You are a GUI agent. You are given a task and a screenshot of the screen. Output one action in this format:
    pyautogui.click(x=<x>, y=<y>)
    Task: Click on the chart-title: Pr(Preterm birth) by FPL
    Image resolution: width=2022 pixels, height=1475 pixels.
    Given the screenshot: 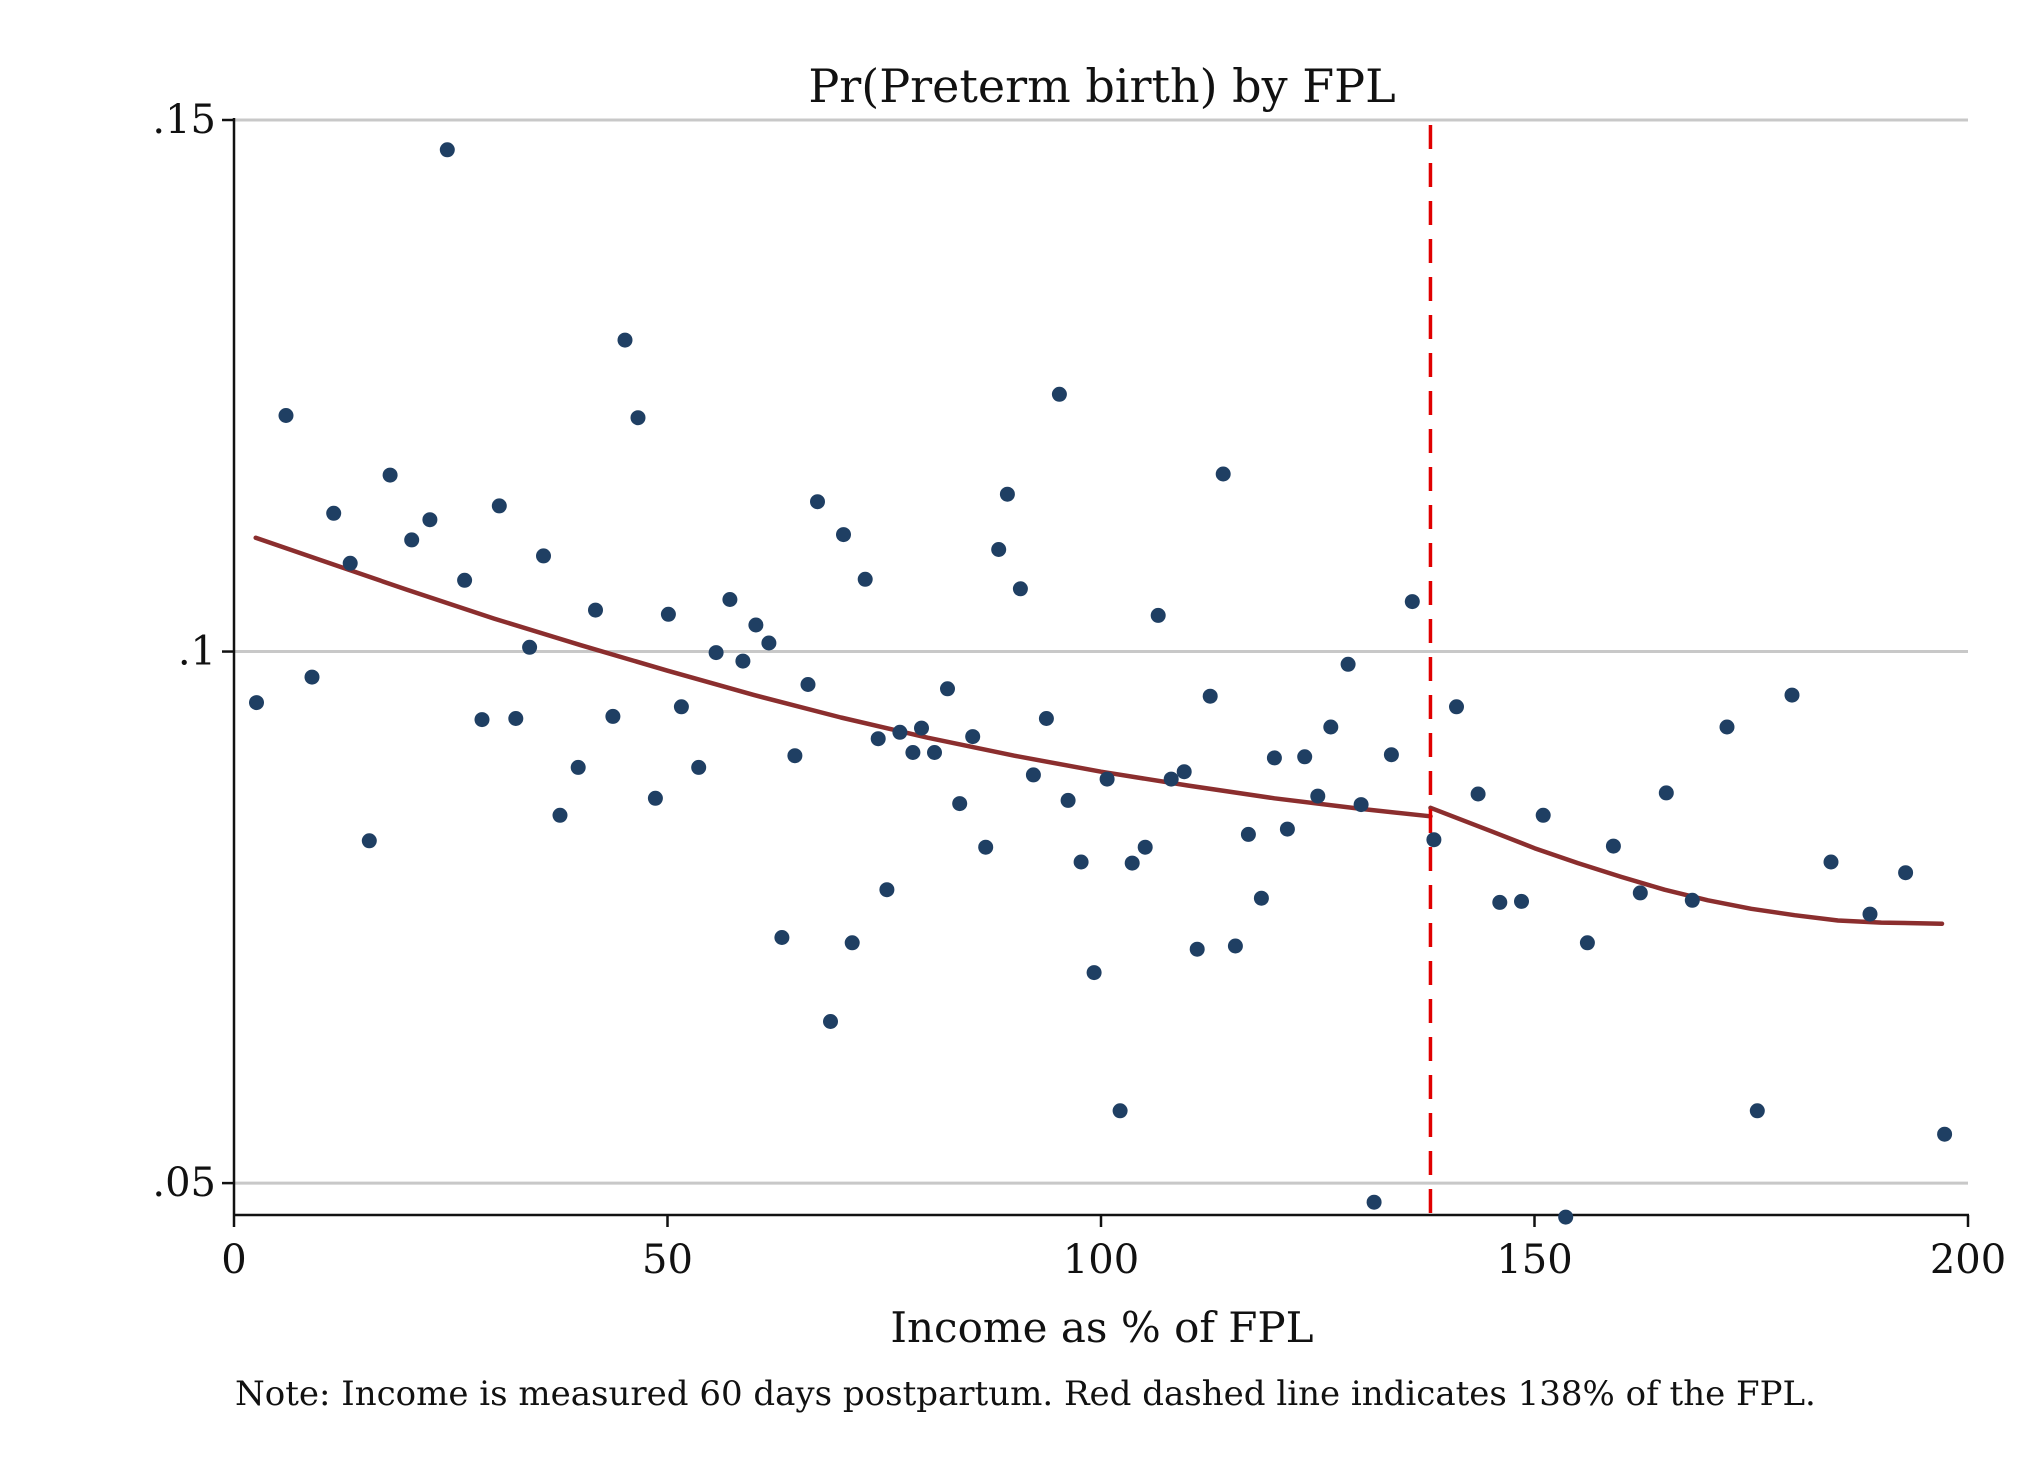 What is the action you would take?
    pyautogui.click(x=1101, y=86)
    